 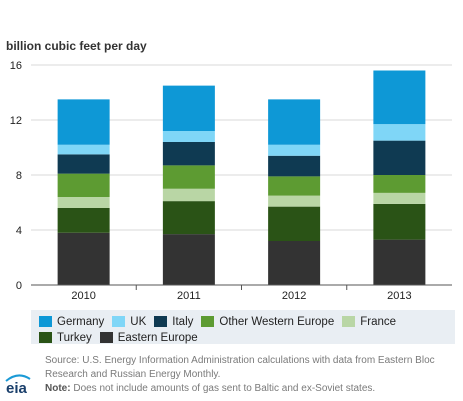 What do you see at coordinates (74, 337) in the screenshot?
I see `legend-label: Turkey` at bounding box center [74, 337].